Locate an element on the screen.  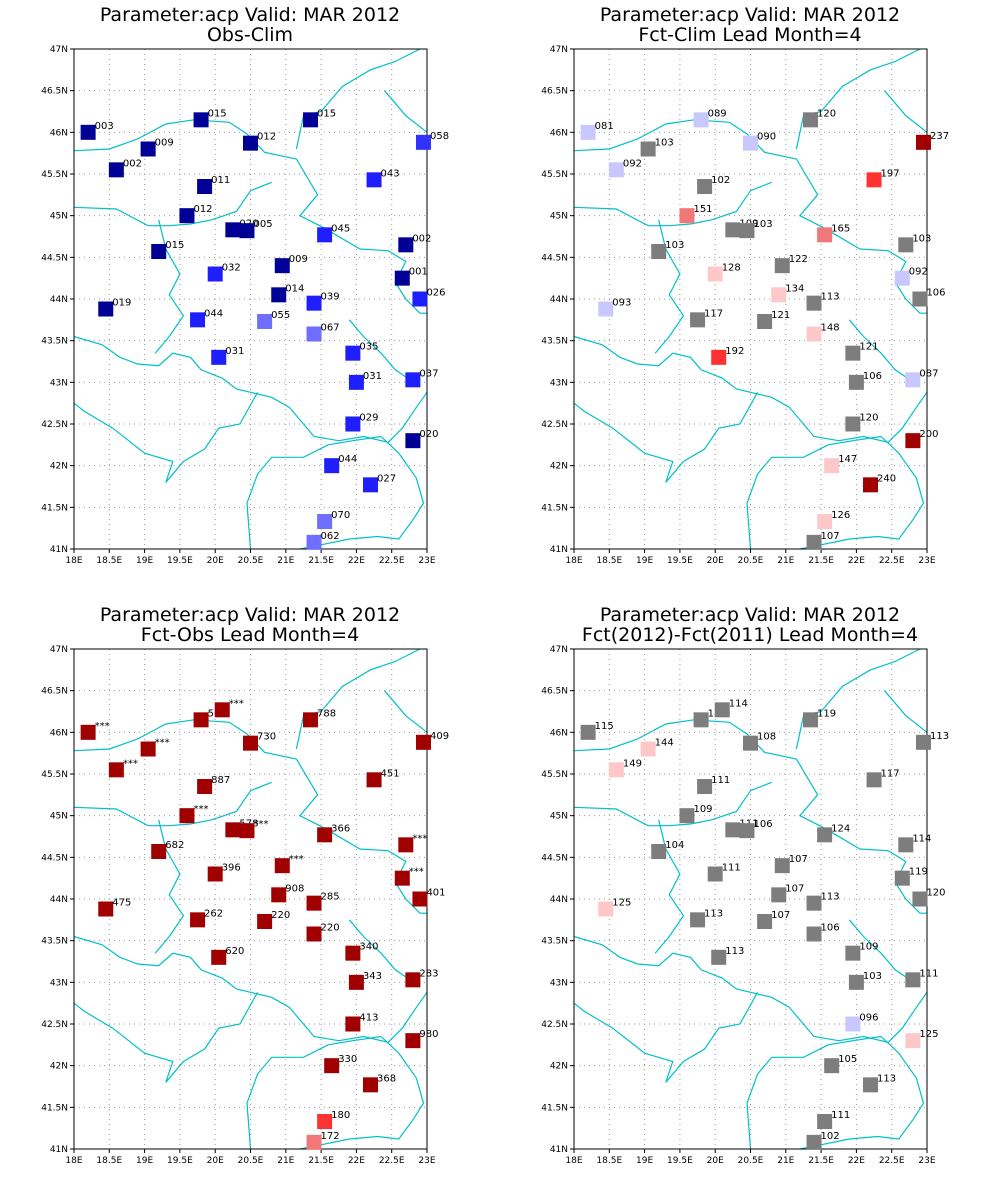
boundary-lines is located at coordinates (250, 299).